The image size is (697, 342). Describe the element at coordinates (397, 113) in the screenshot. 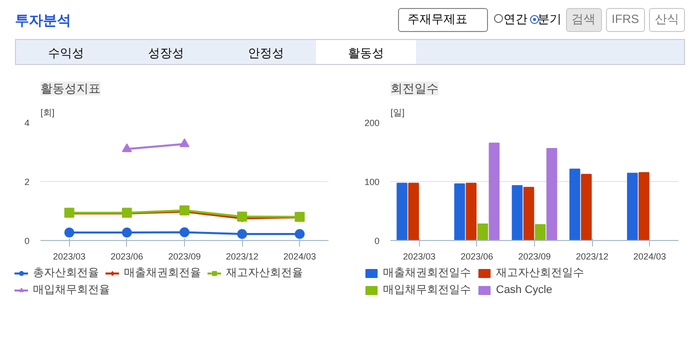

I see `y-axis-title: [일]` at that location.